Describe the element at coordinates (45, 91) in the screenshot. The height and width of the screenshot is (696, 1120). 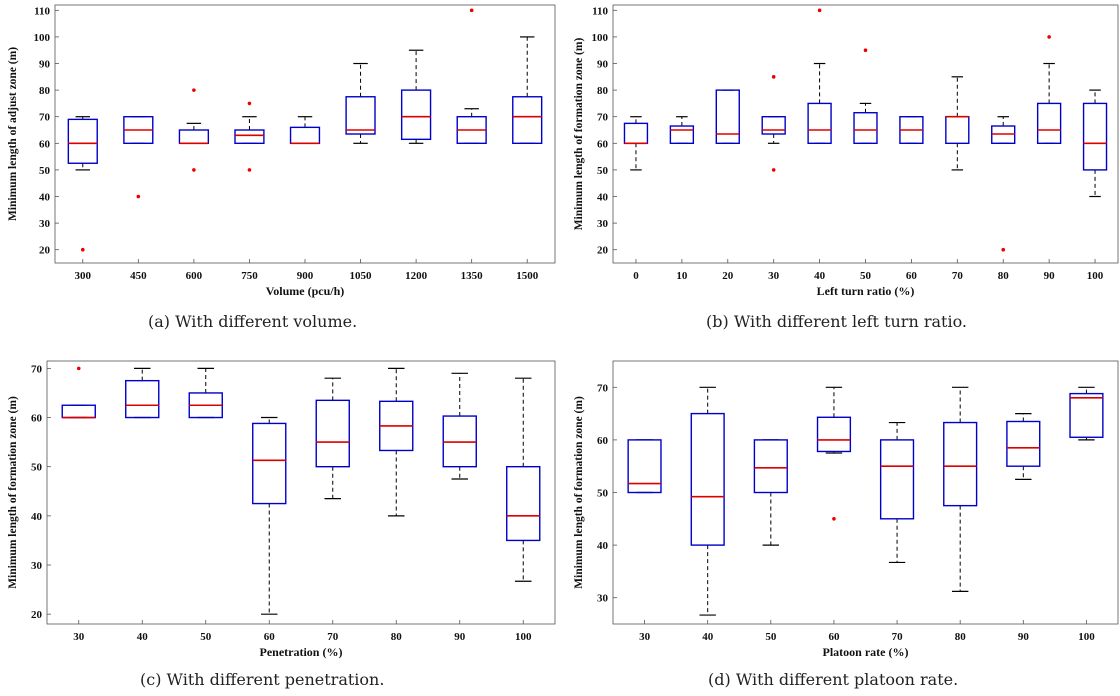
I see `y-tick-label: 80` at that location.